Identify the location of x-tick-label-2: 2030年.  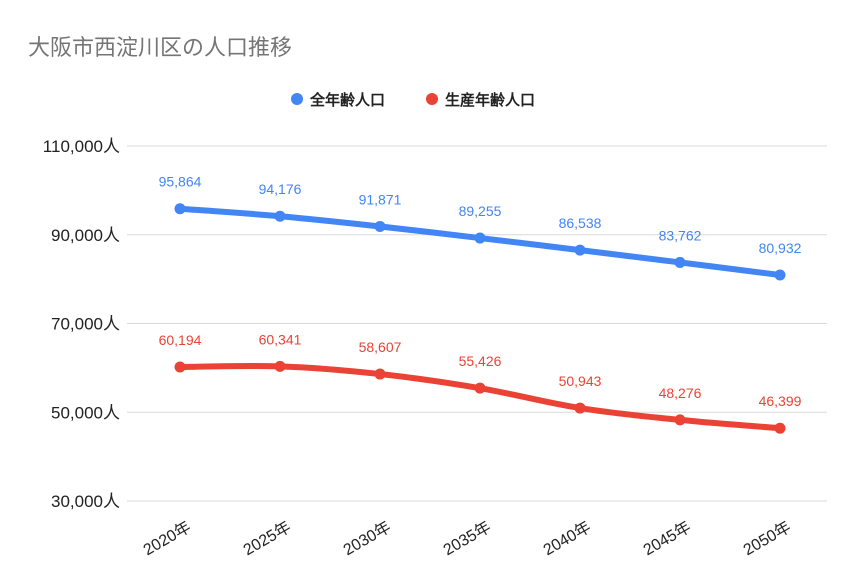
(367, 538).